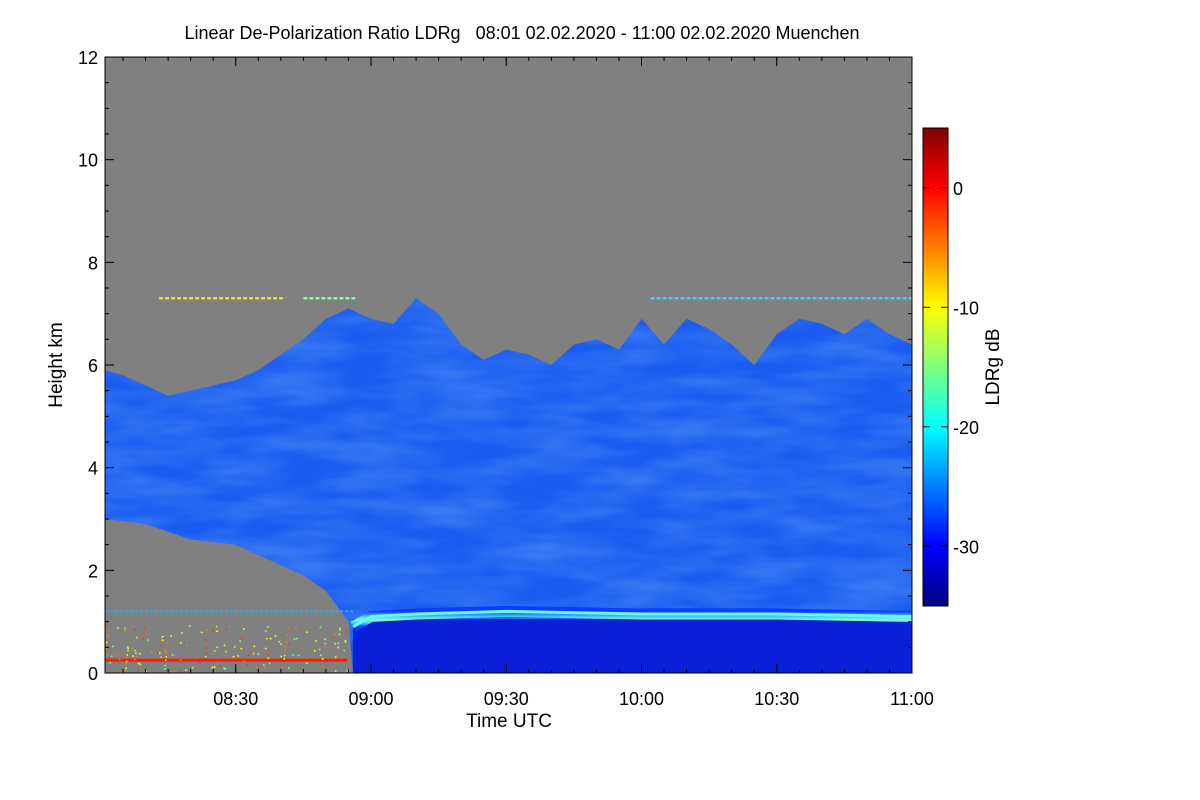 The image size is (1200, 800). What do you see at coordinates (935, 367) in the screenshot?
I see `colorbar` at bounding box center [935, 367].